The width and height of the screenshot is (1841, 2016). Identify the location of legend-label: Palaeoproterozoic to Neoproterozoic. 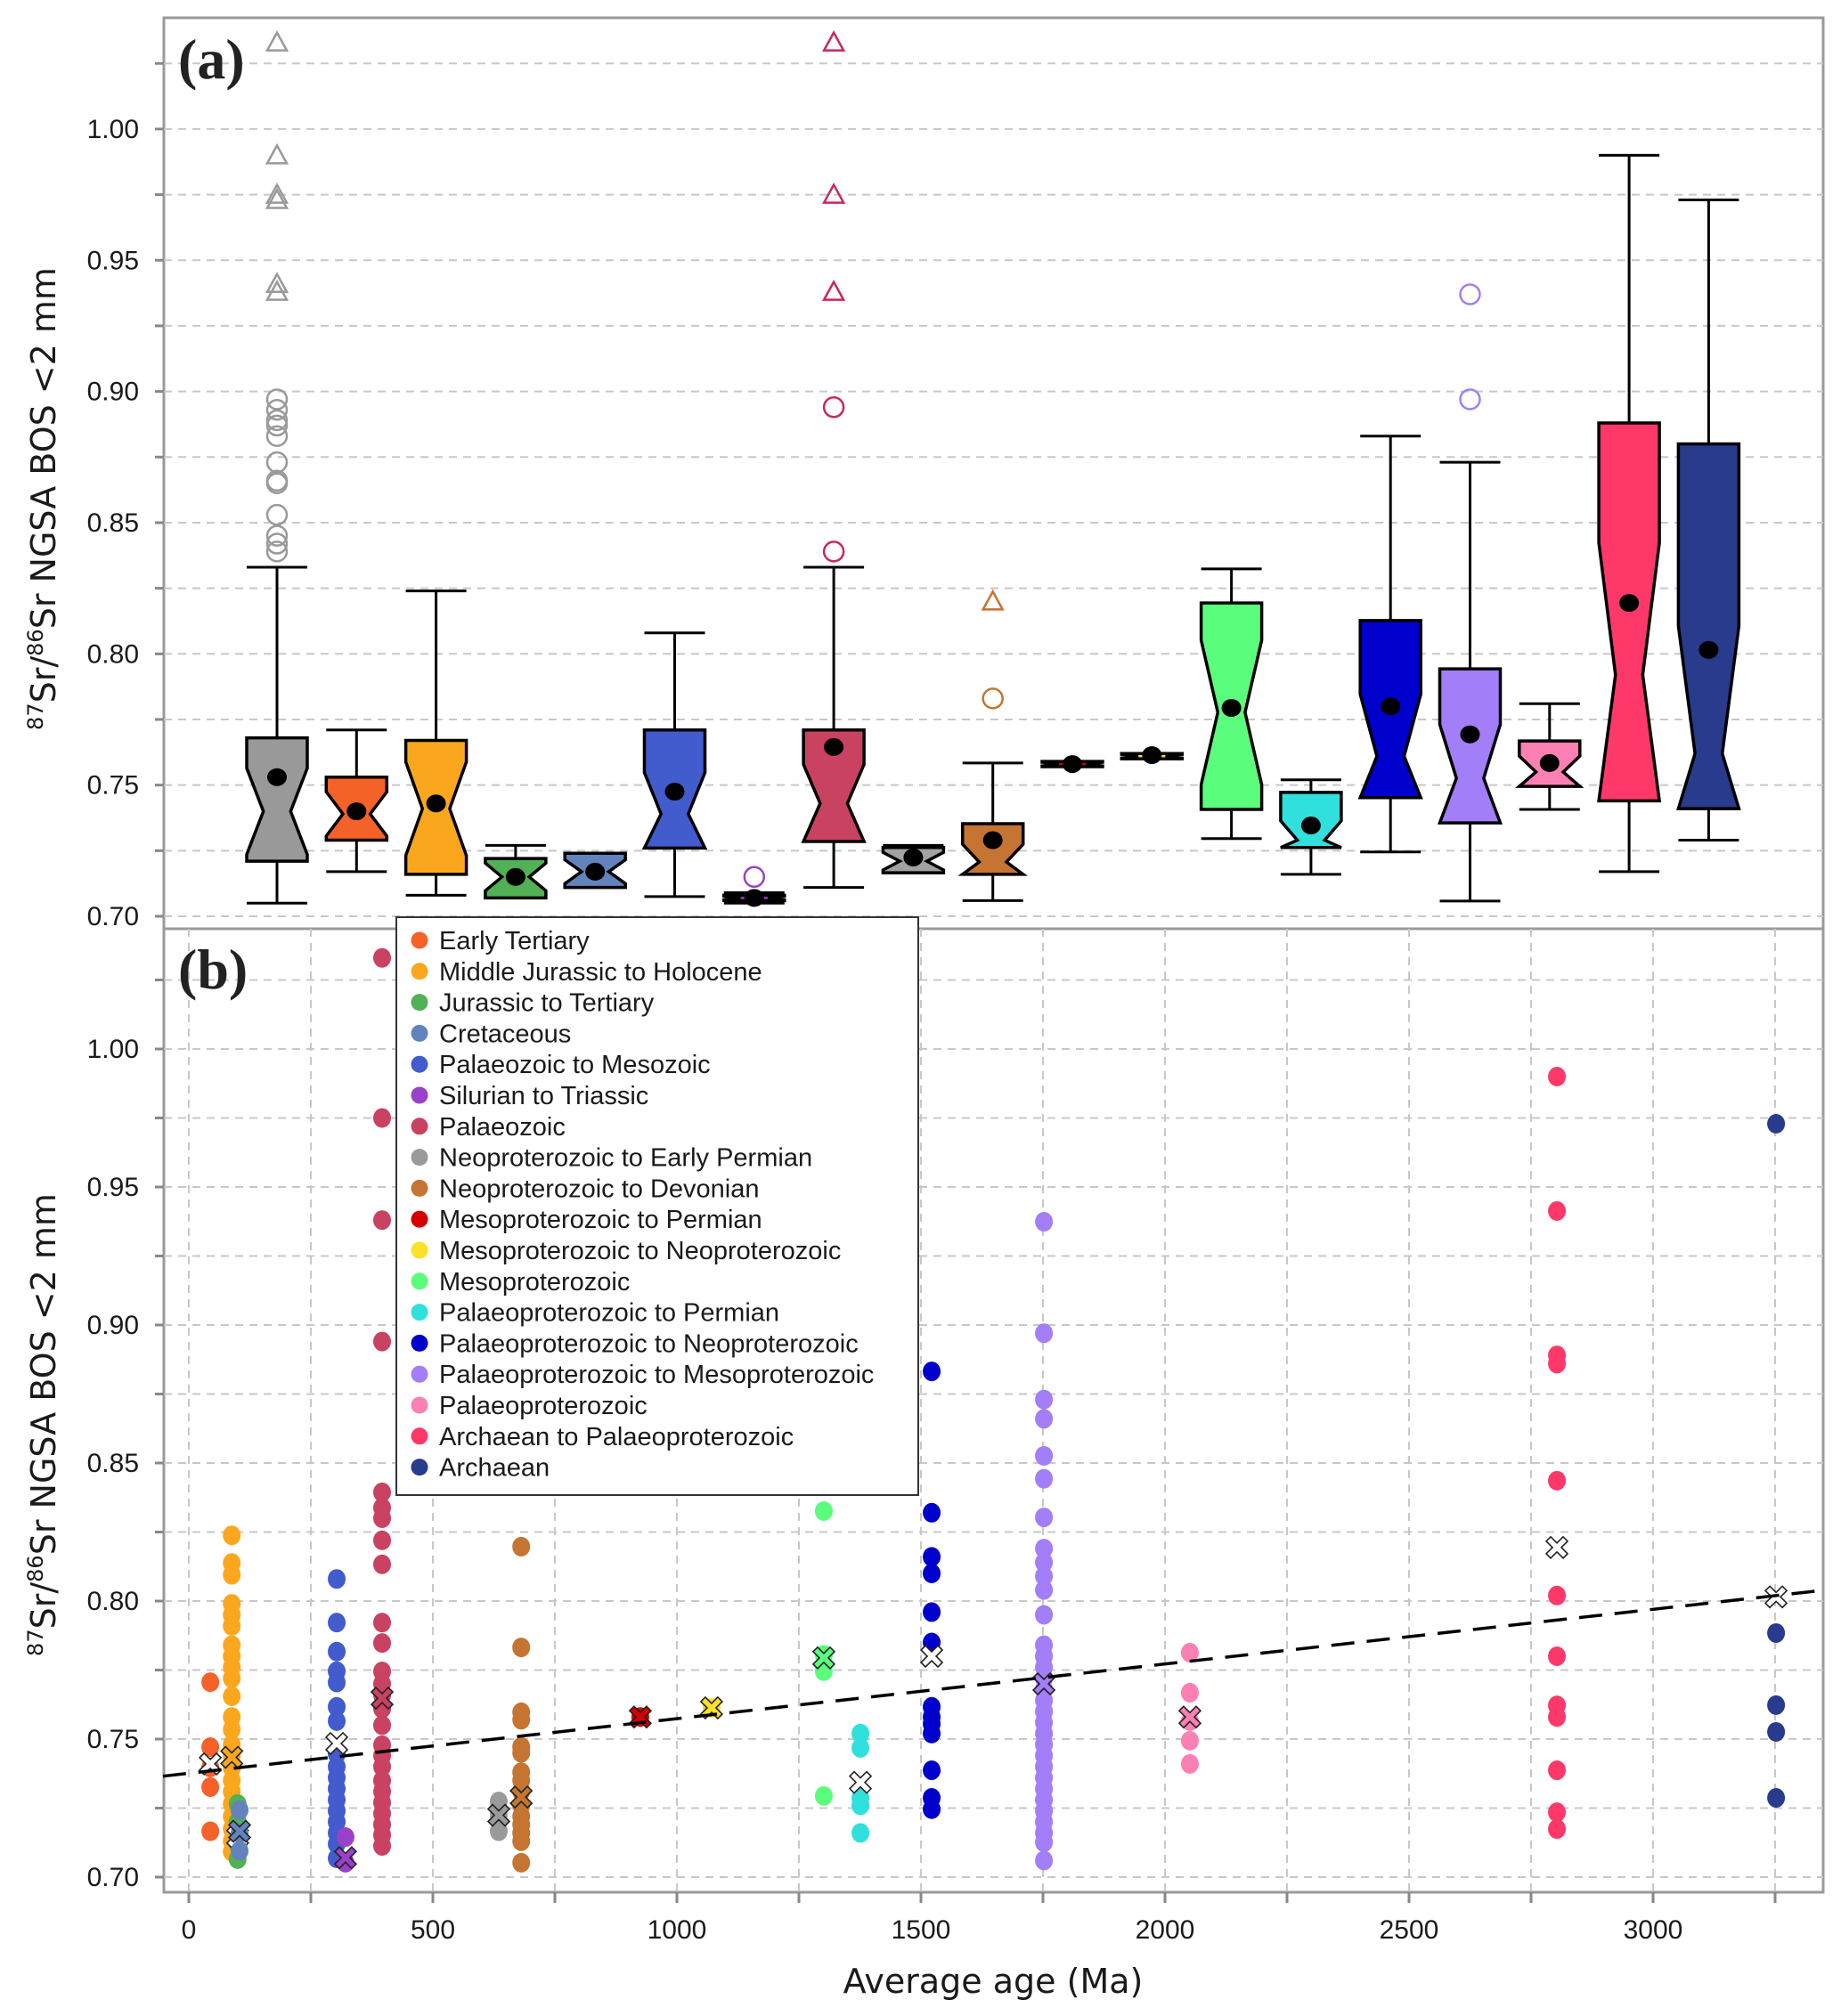
(649, 1343).